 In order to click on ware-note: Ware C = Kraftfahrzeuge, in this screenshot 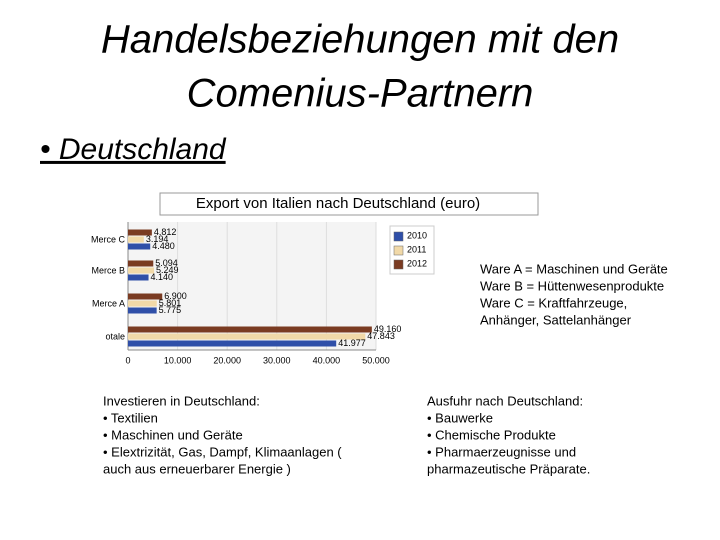, I will do `click(553, 302)`.